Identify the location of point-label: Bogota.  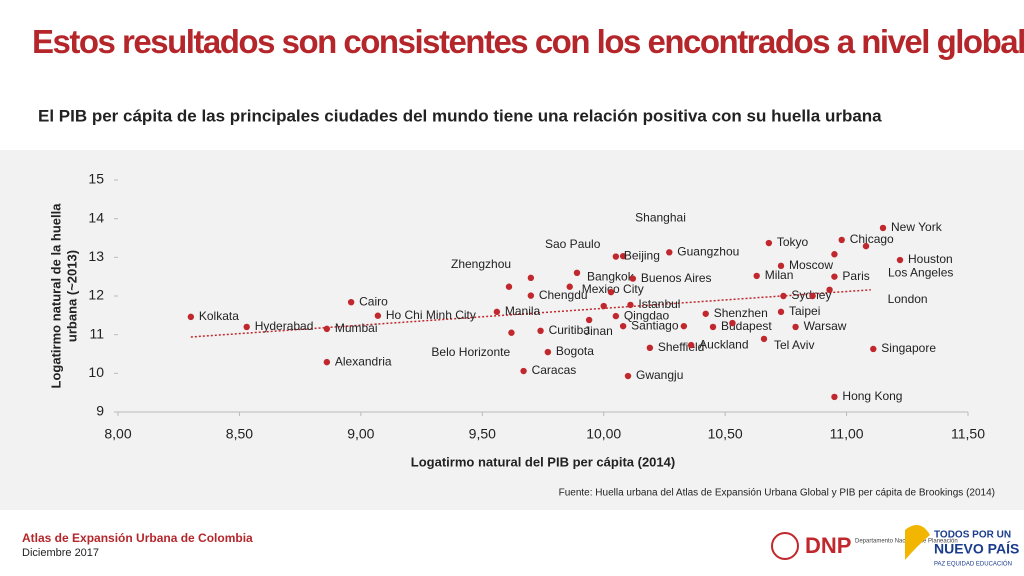
(575, 351).